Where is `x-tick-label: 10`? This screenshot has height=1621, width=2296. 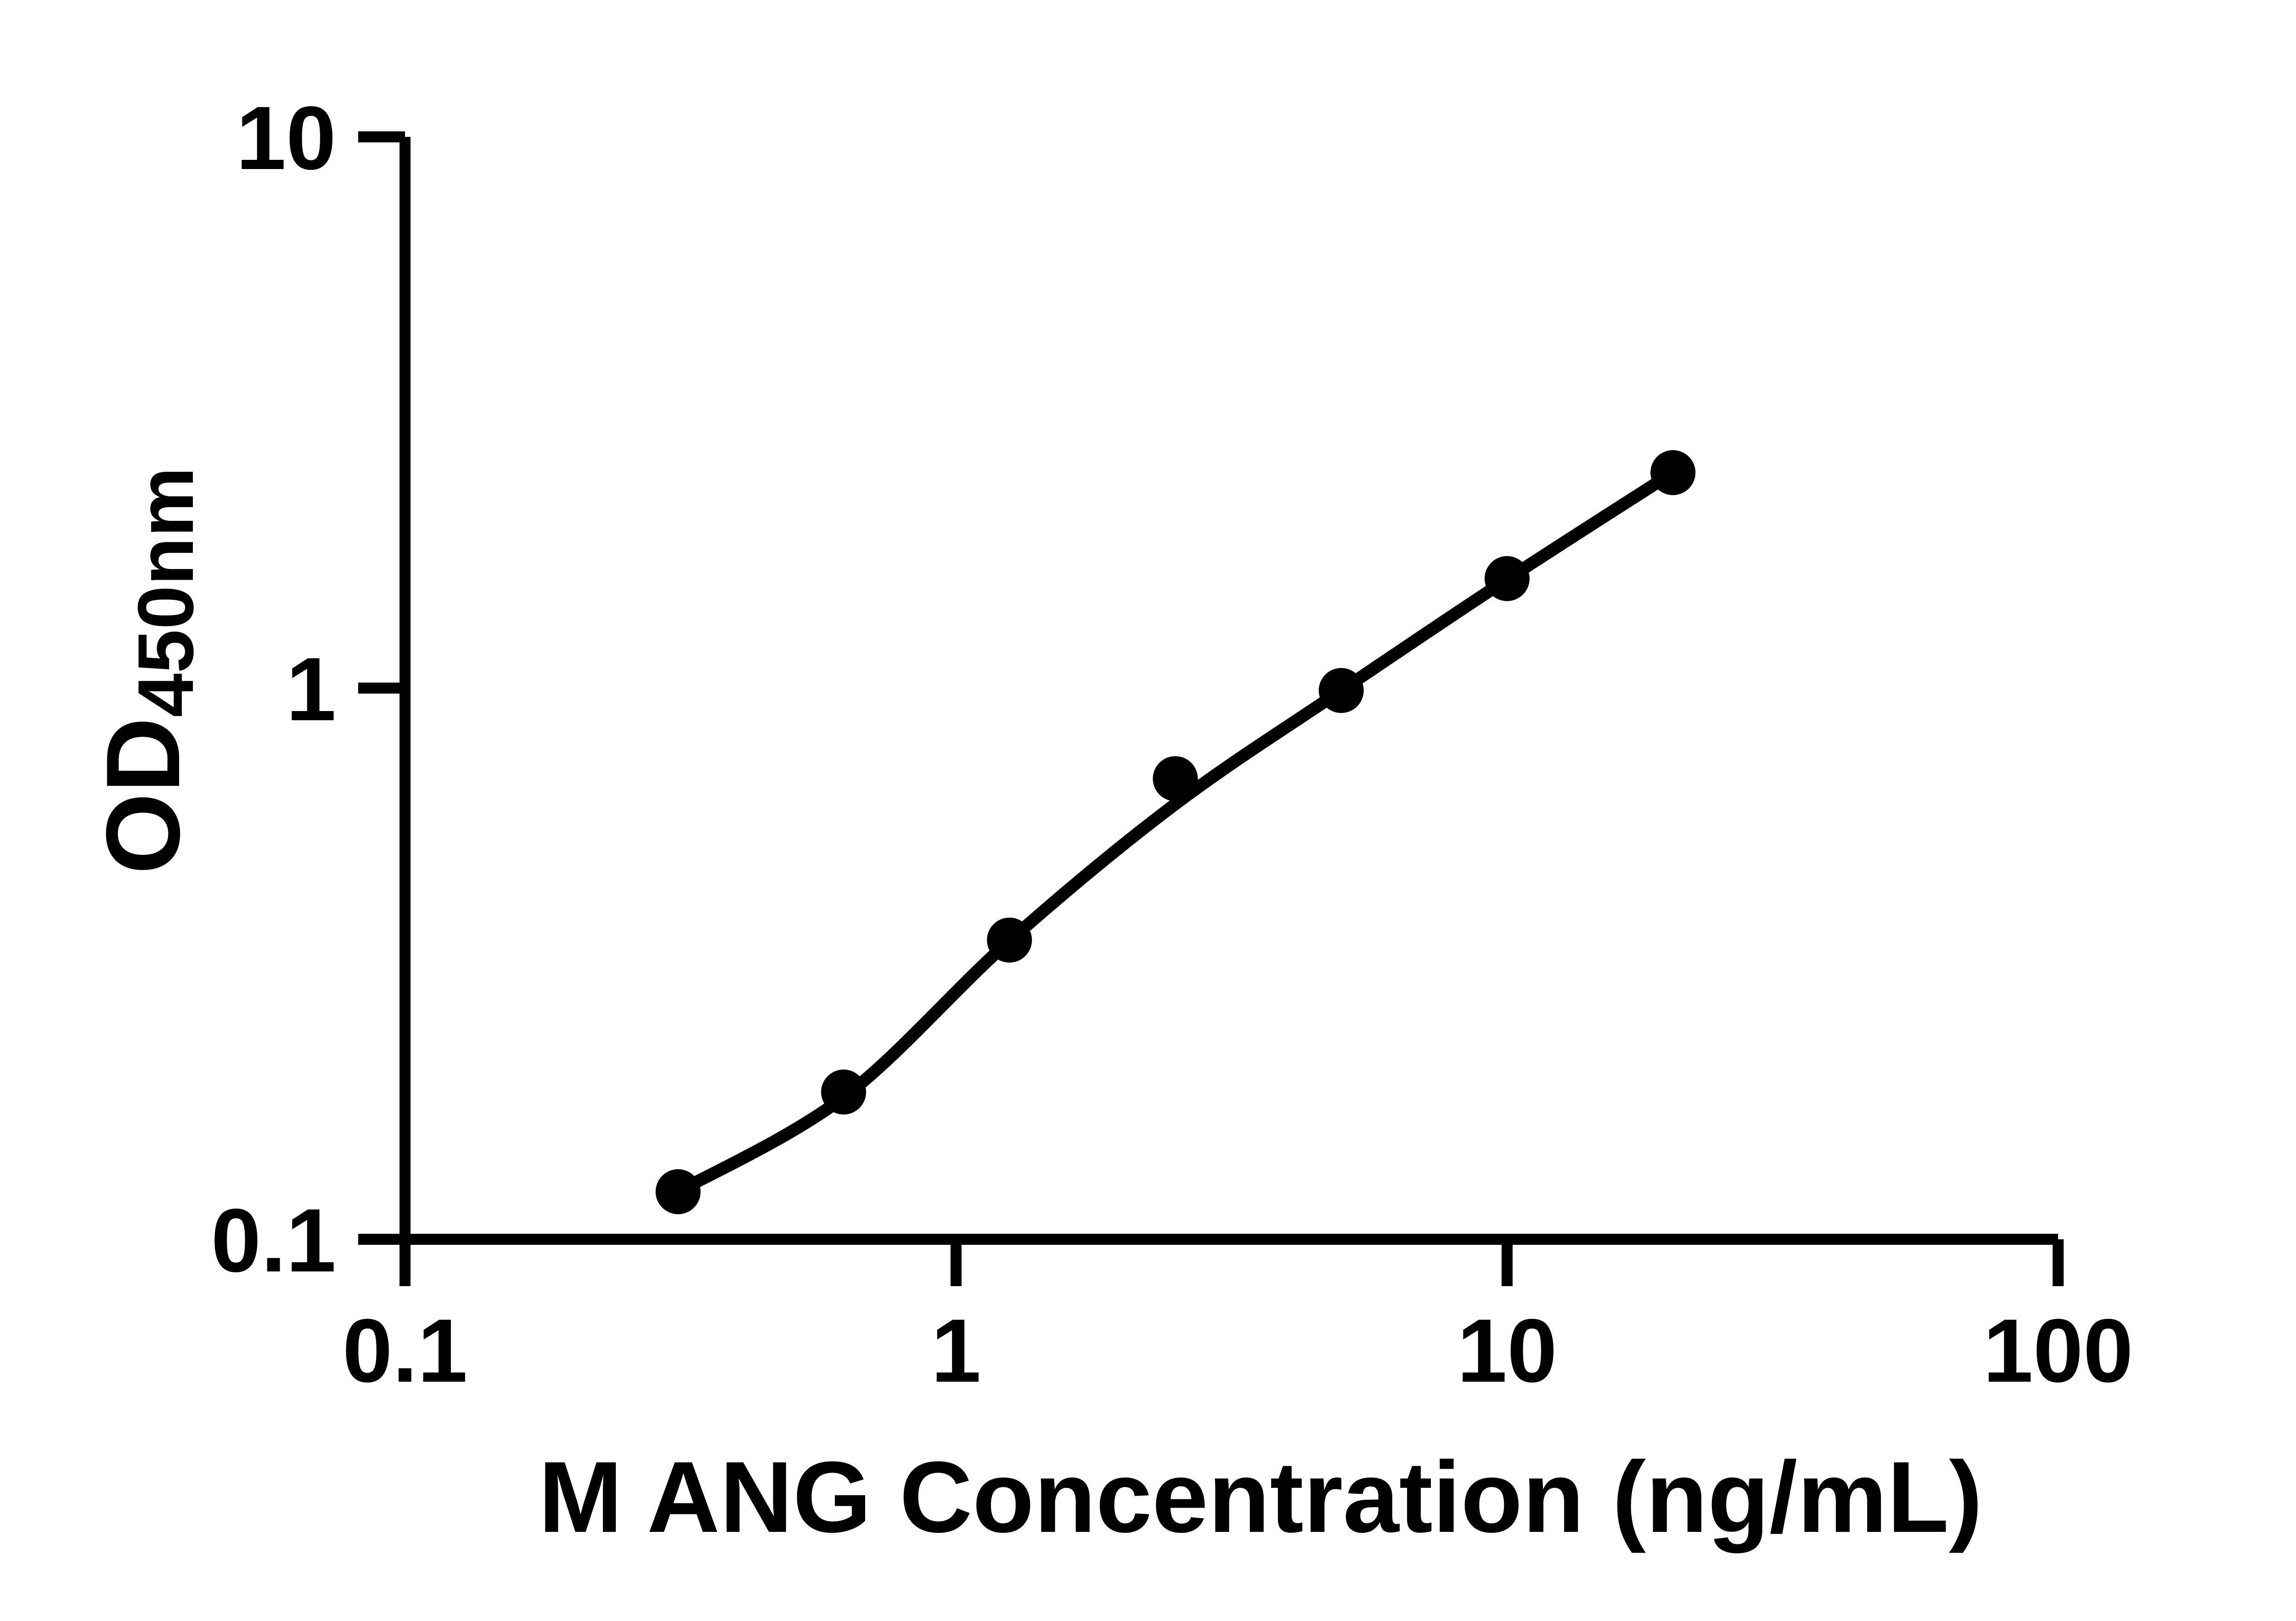
x-tick-label: 10 is located at coordinates (1507, 1350).